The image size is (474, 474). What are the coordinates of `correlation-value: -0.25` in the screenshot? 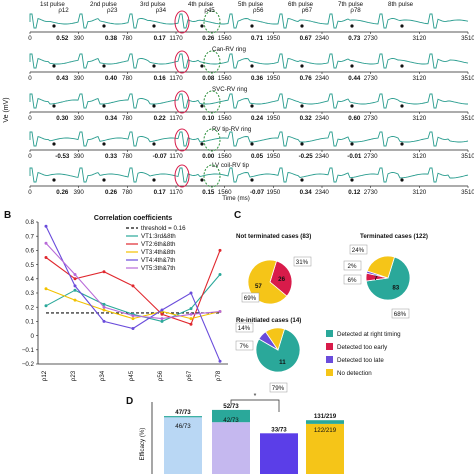 It's located at (306, 156).